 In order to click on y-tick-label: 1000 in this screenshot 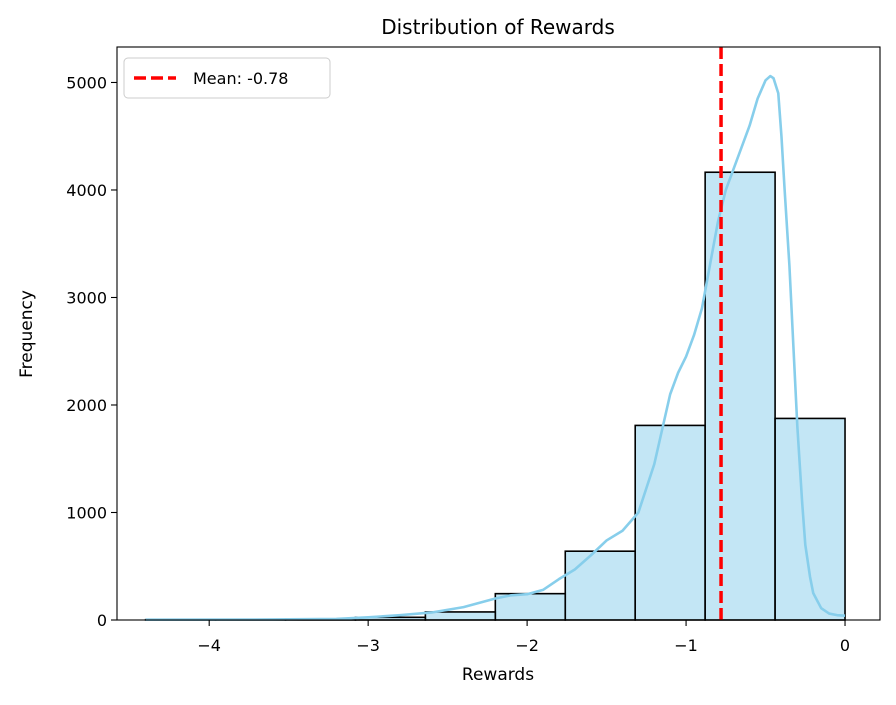, I will do `click(86, 512)`.